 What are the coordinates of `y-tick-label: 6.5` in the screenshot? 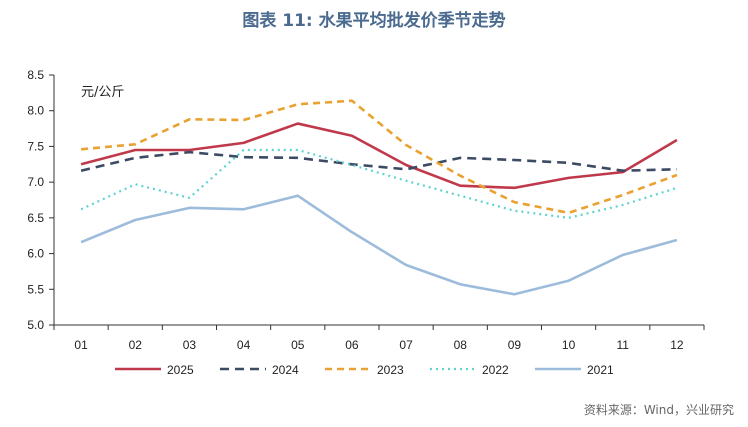 It's located at (35, 218).